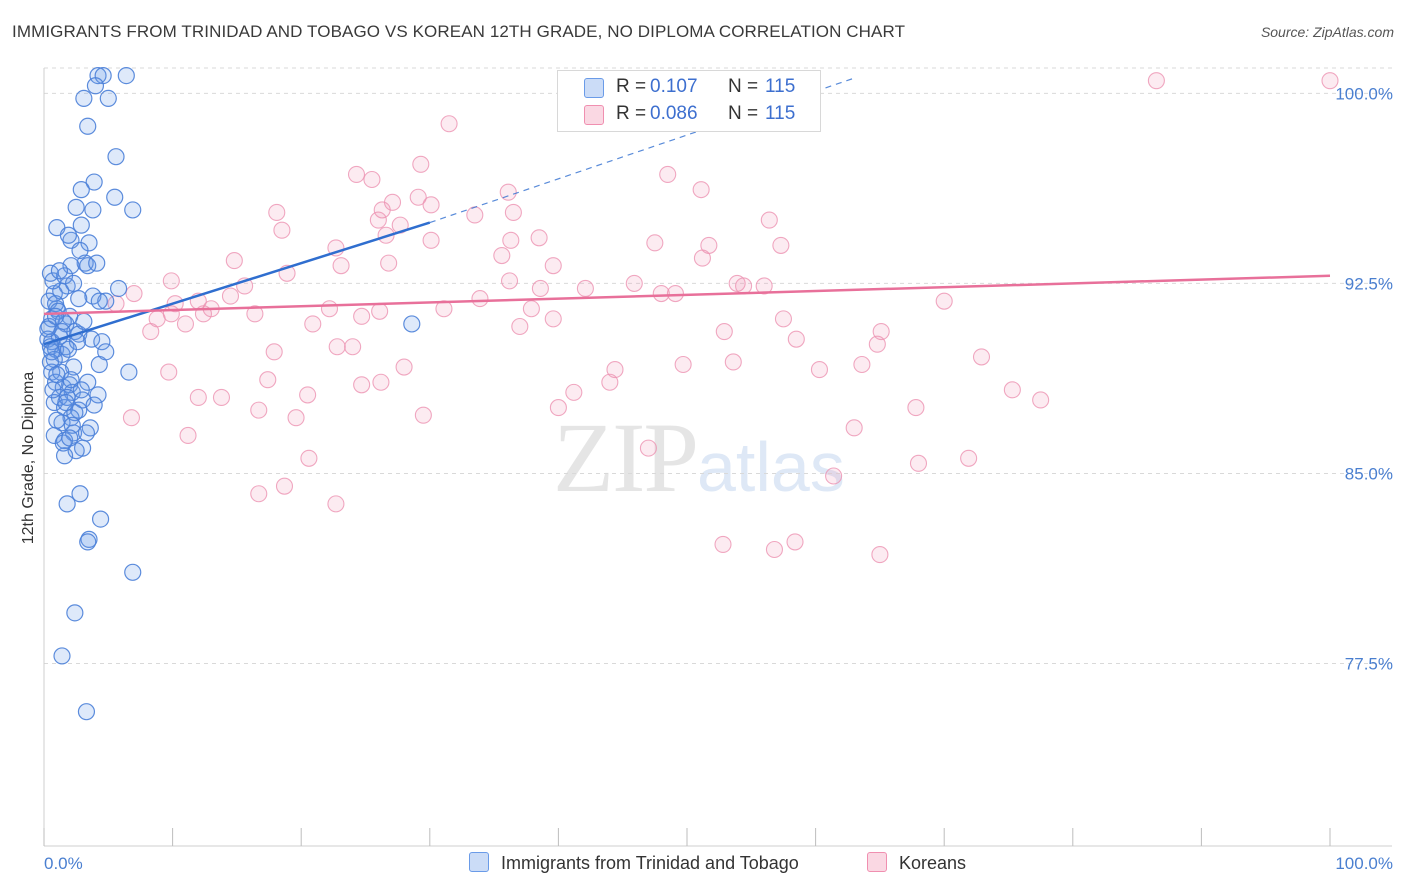  I want to click on bottom-legend-series2: Koreans, so click(916, 863).